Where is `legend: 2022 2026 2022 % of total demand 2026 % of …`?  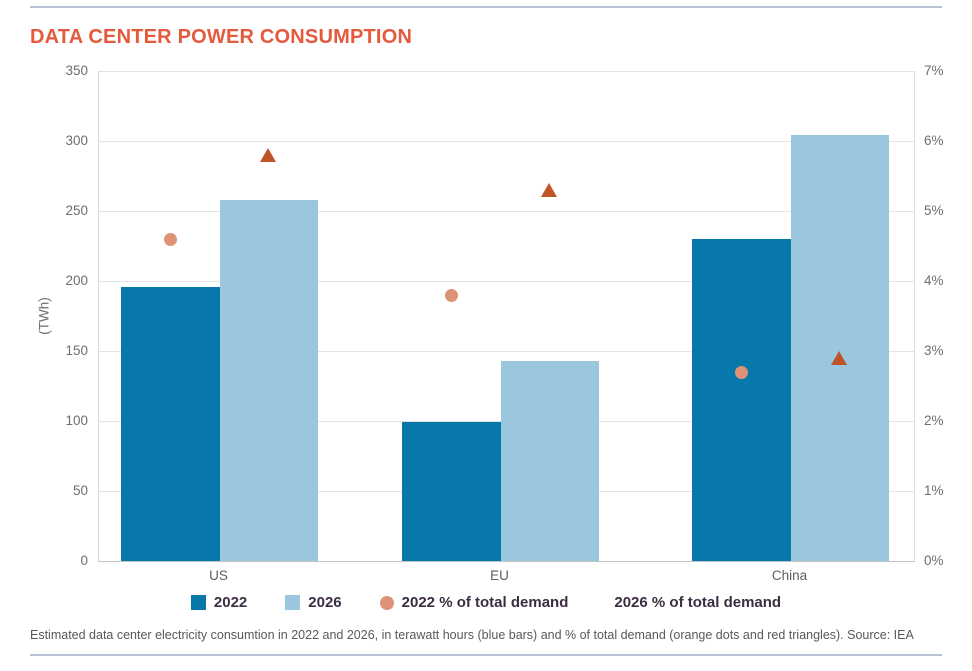 legend: 2022 2026 2022 % of total demand 2026 % of … is located at coordinates (486, 602).